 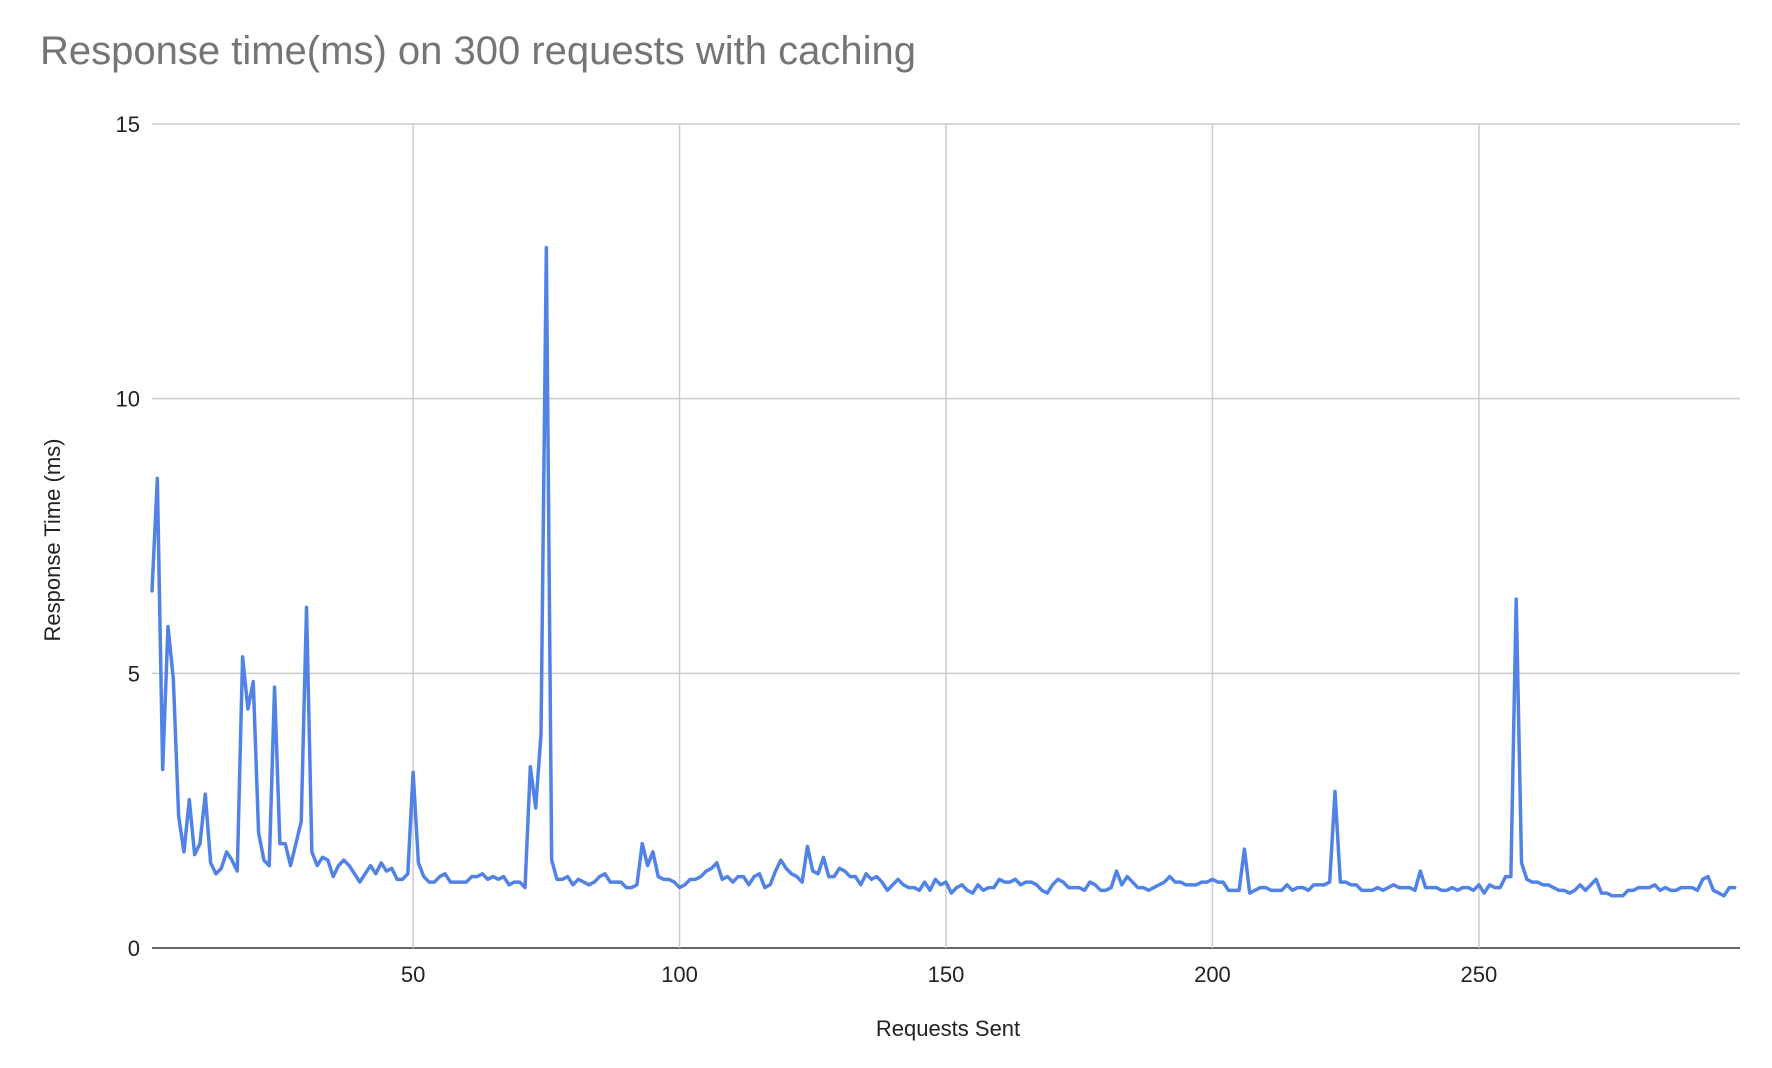 I want to click on x-tick-label: 50, so click(x=413, y=974).